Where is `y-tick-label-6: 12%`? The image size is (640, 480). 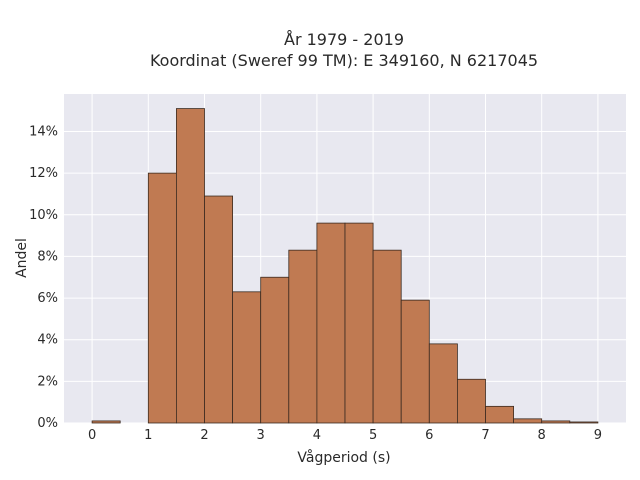
y-tick-label-6: 12% is located at coordinates (43, 173).